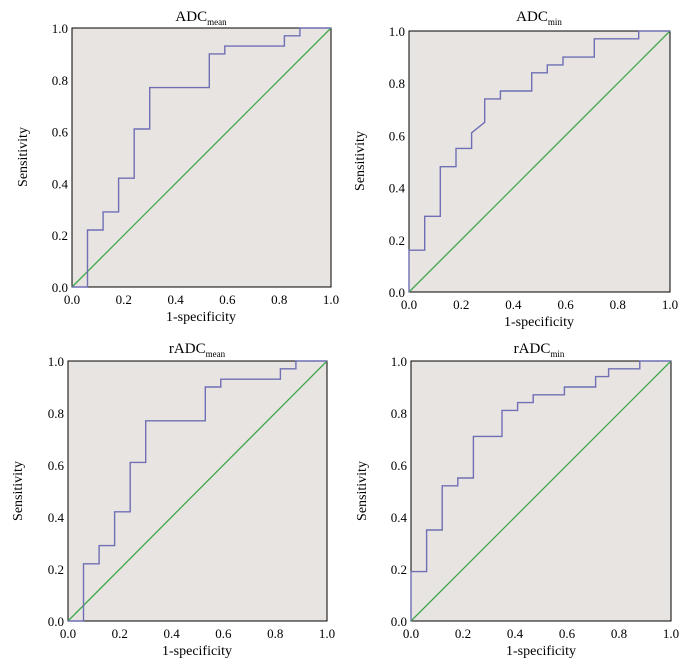 This screenshot has height=670, width=700. Describe the element at coordinates (201, 18) in the screenshot. I see `chart-title: ADCmean` at that location.